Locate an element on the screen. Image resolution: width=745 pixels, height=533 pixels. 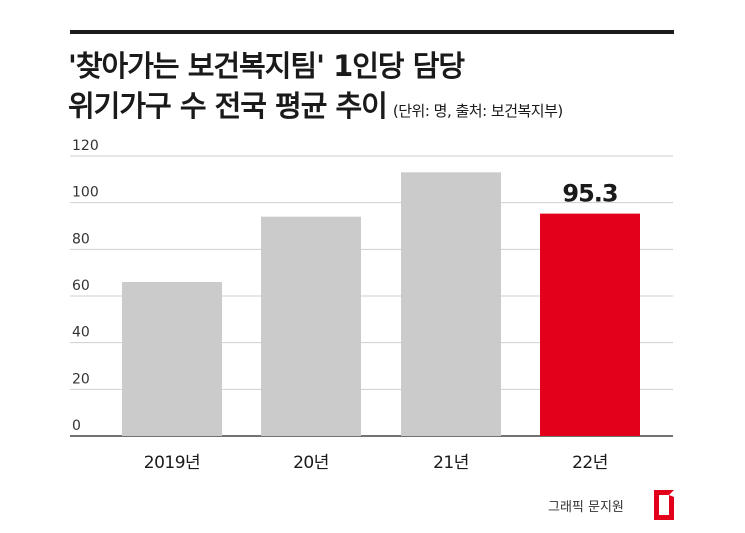
data-labels: 95.3 is located at coordinates (590, 194).